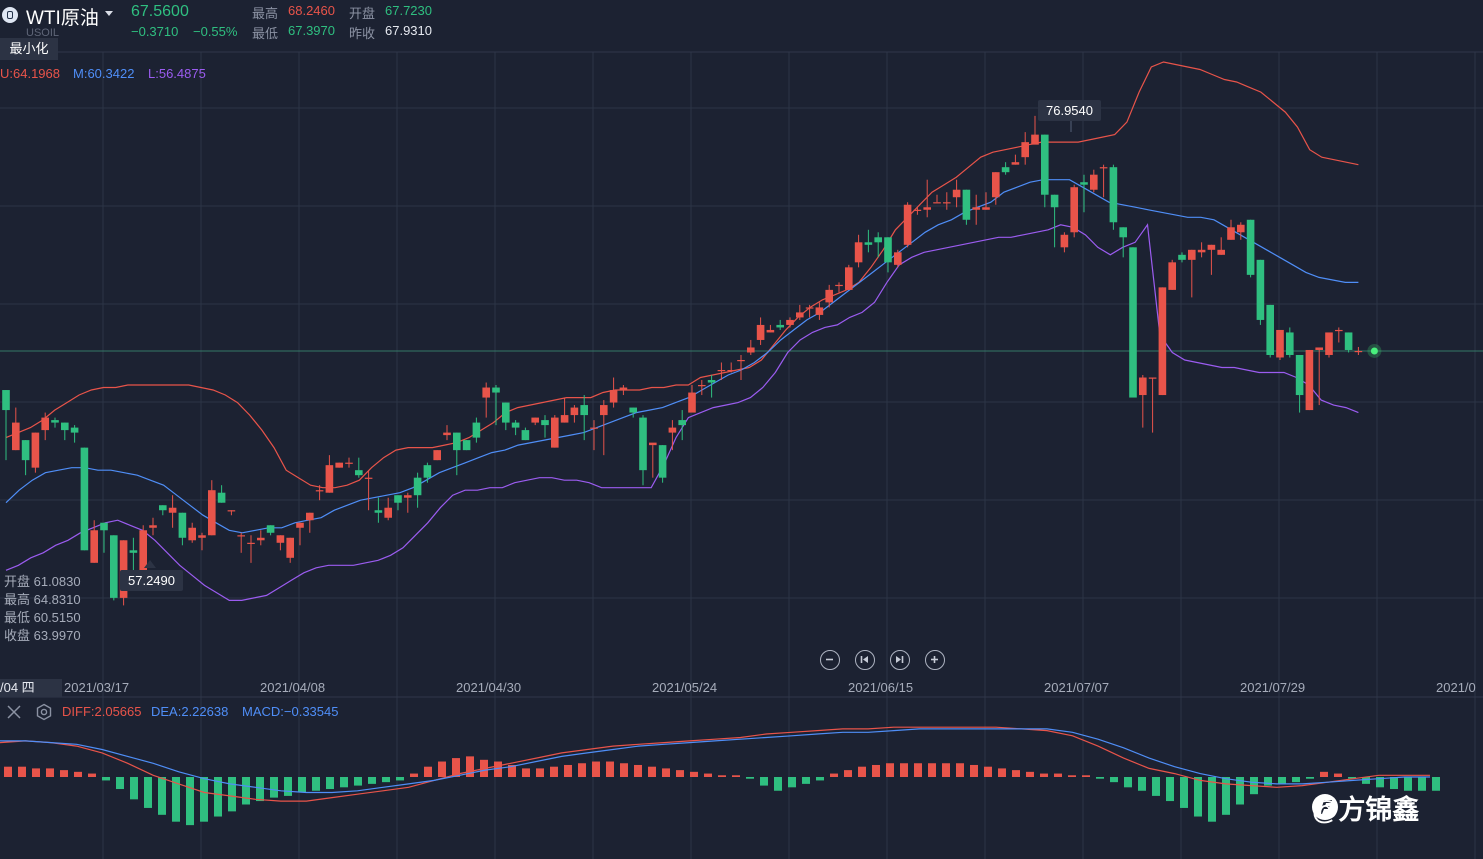 Image resolution: width=1483 pixels, height=859 pixels. I want to click on step-forward-icon, so click(900, 660).